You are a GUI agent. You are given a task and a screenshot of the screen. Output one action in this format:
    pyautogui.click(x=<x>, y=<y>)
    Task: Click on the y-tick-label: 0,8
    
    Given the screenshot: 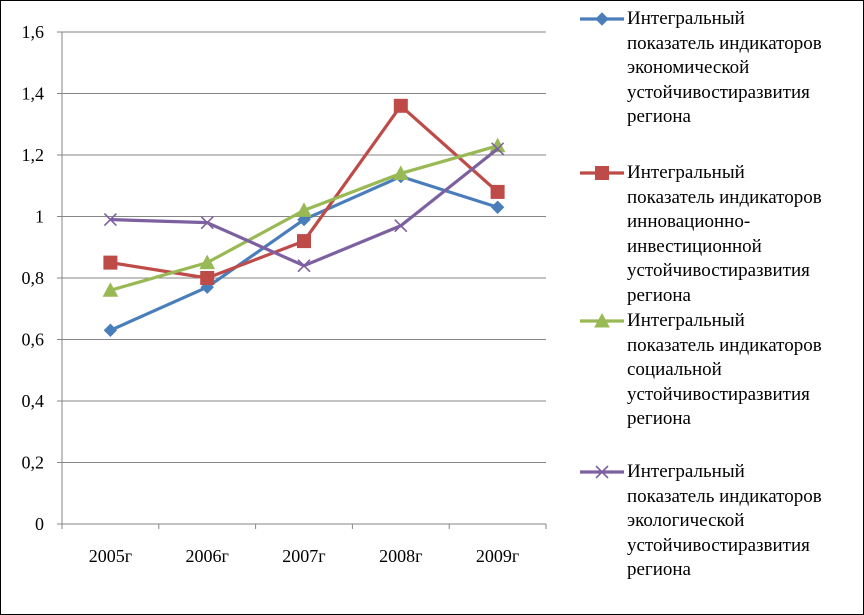 What is the action you would take?
    pyautogui.click(x=33, y=278)
    